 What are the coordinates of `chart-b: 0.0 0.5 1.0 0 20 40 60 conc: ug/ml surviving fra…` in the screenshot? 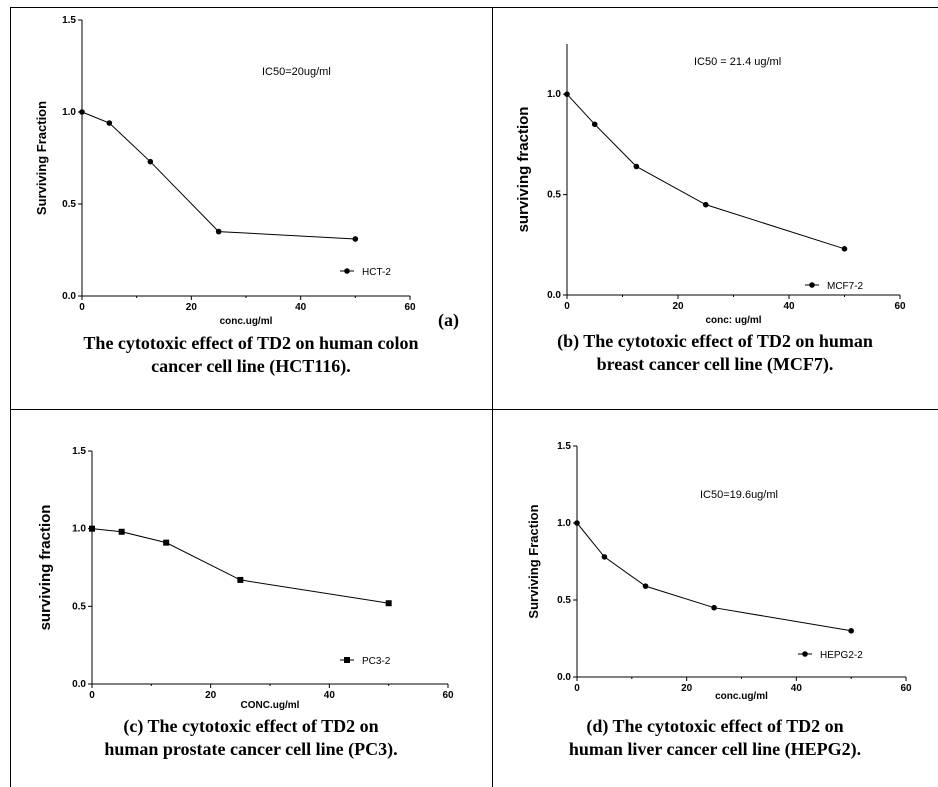 It's located at (710, 185).